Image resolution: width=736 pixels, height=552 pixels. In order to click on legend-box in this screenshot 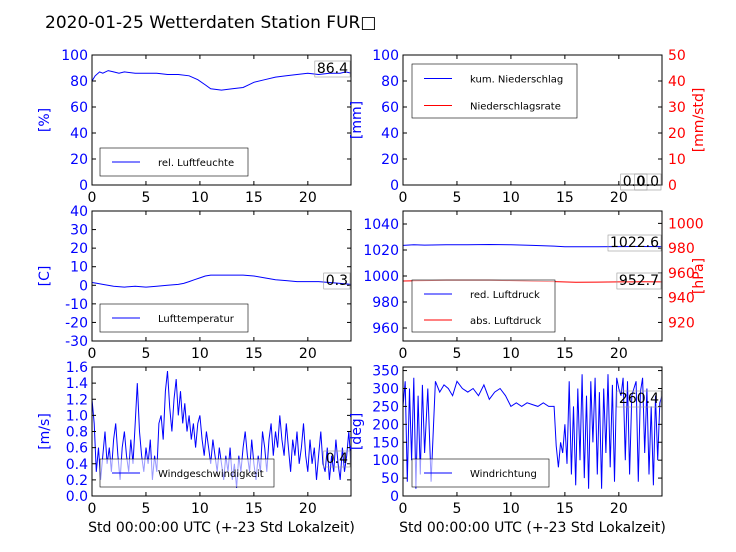, I will do `click(483, 306)`.